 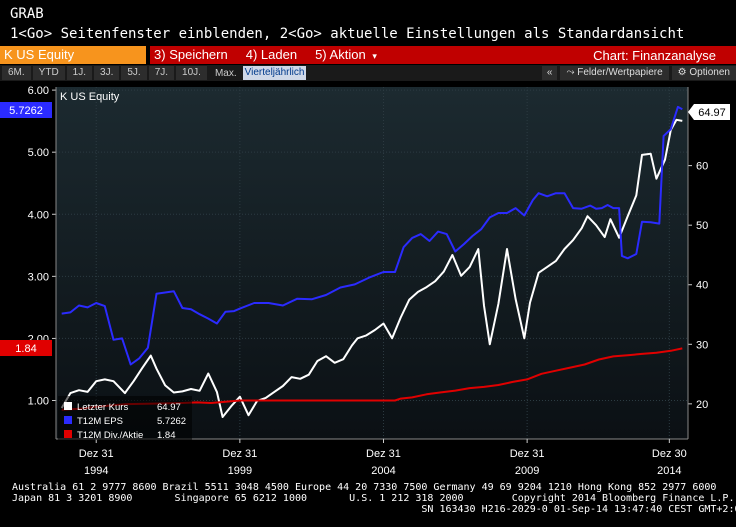 I want to click on legend-value-eps: 5.7262, so click(x=171, y=421).